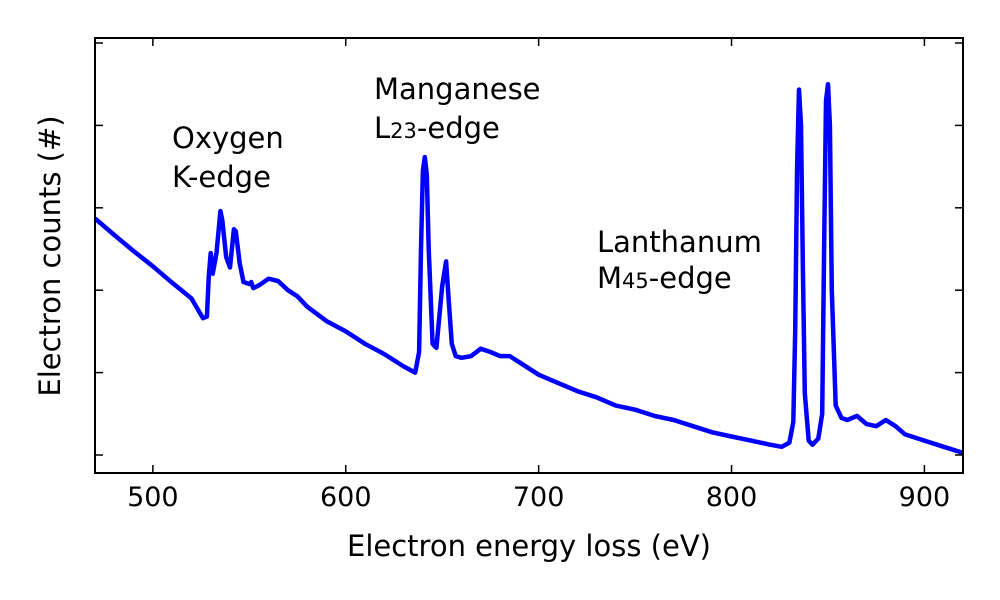 Image resolution: width=1000 pixels, height=600 pixels. I want to click on annotation-lanthanum-edge: -edge, so click(690, 278).